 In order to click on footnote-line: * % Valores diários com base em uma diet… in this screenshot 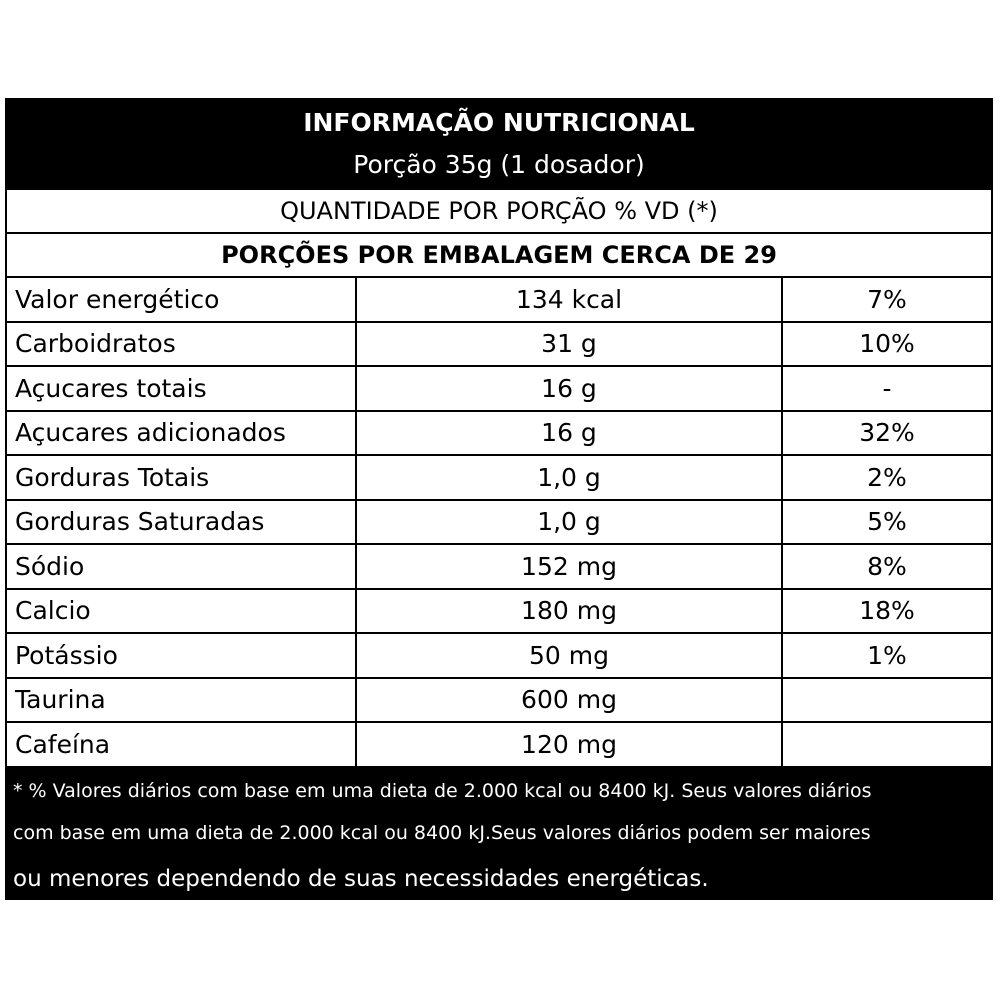, I will do `click(442, 791)`.